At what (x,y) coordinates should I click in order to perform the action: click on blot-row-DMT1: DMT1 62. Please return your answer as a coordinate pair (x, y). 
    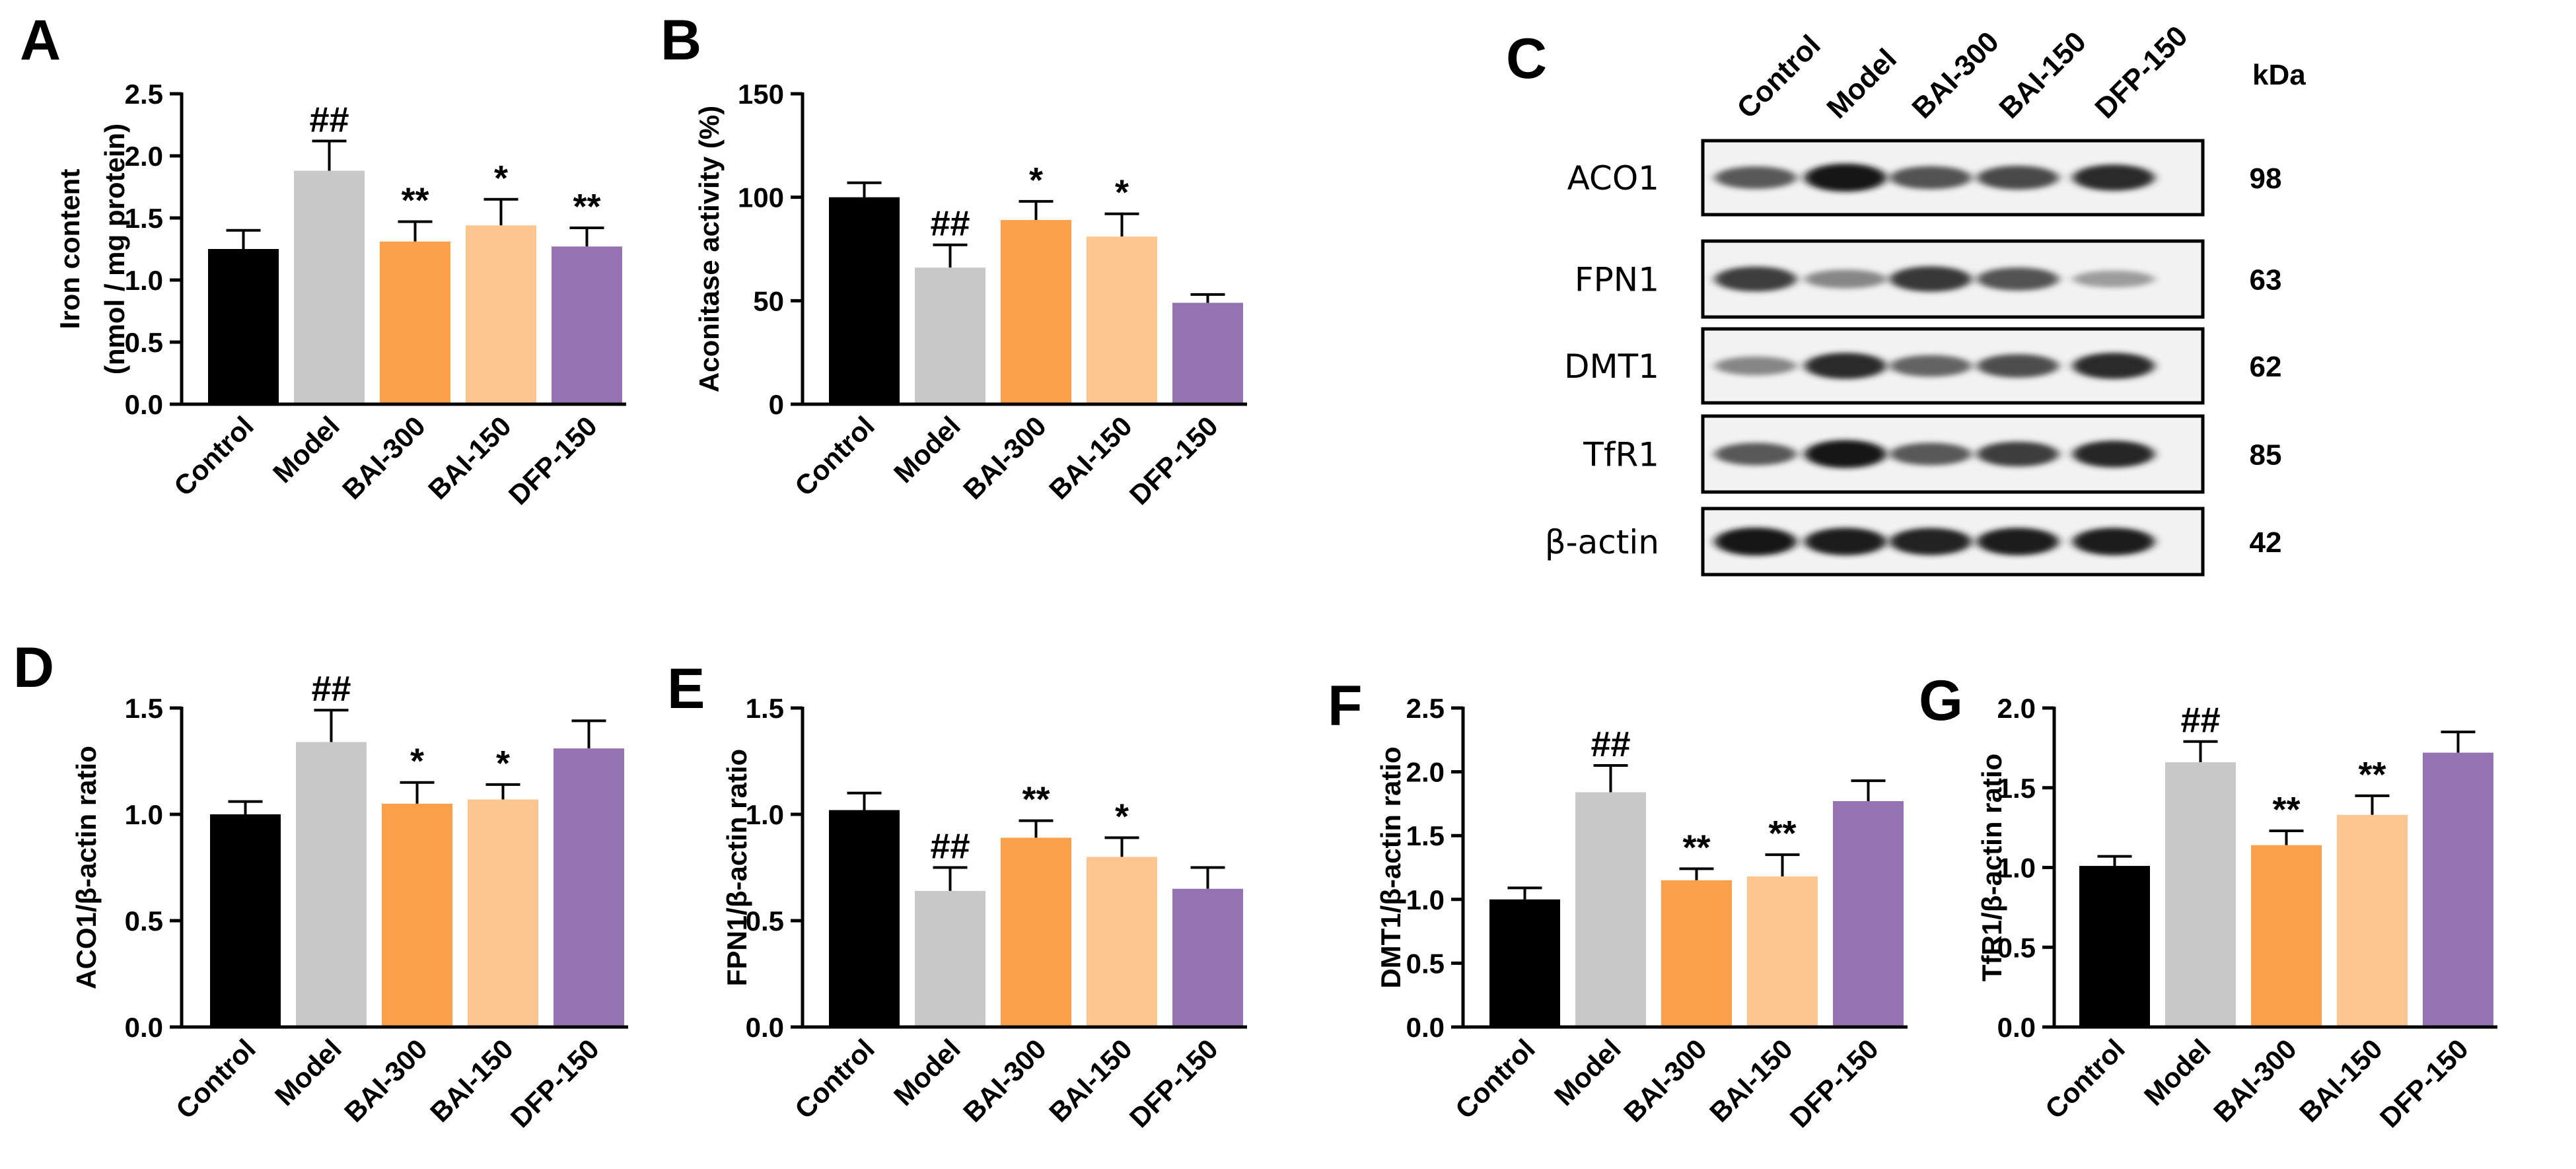
    Looking at the image, I should click on (1923, 366).